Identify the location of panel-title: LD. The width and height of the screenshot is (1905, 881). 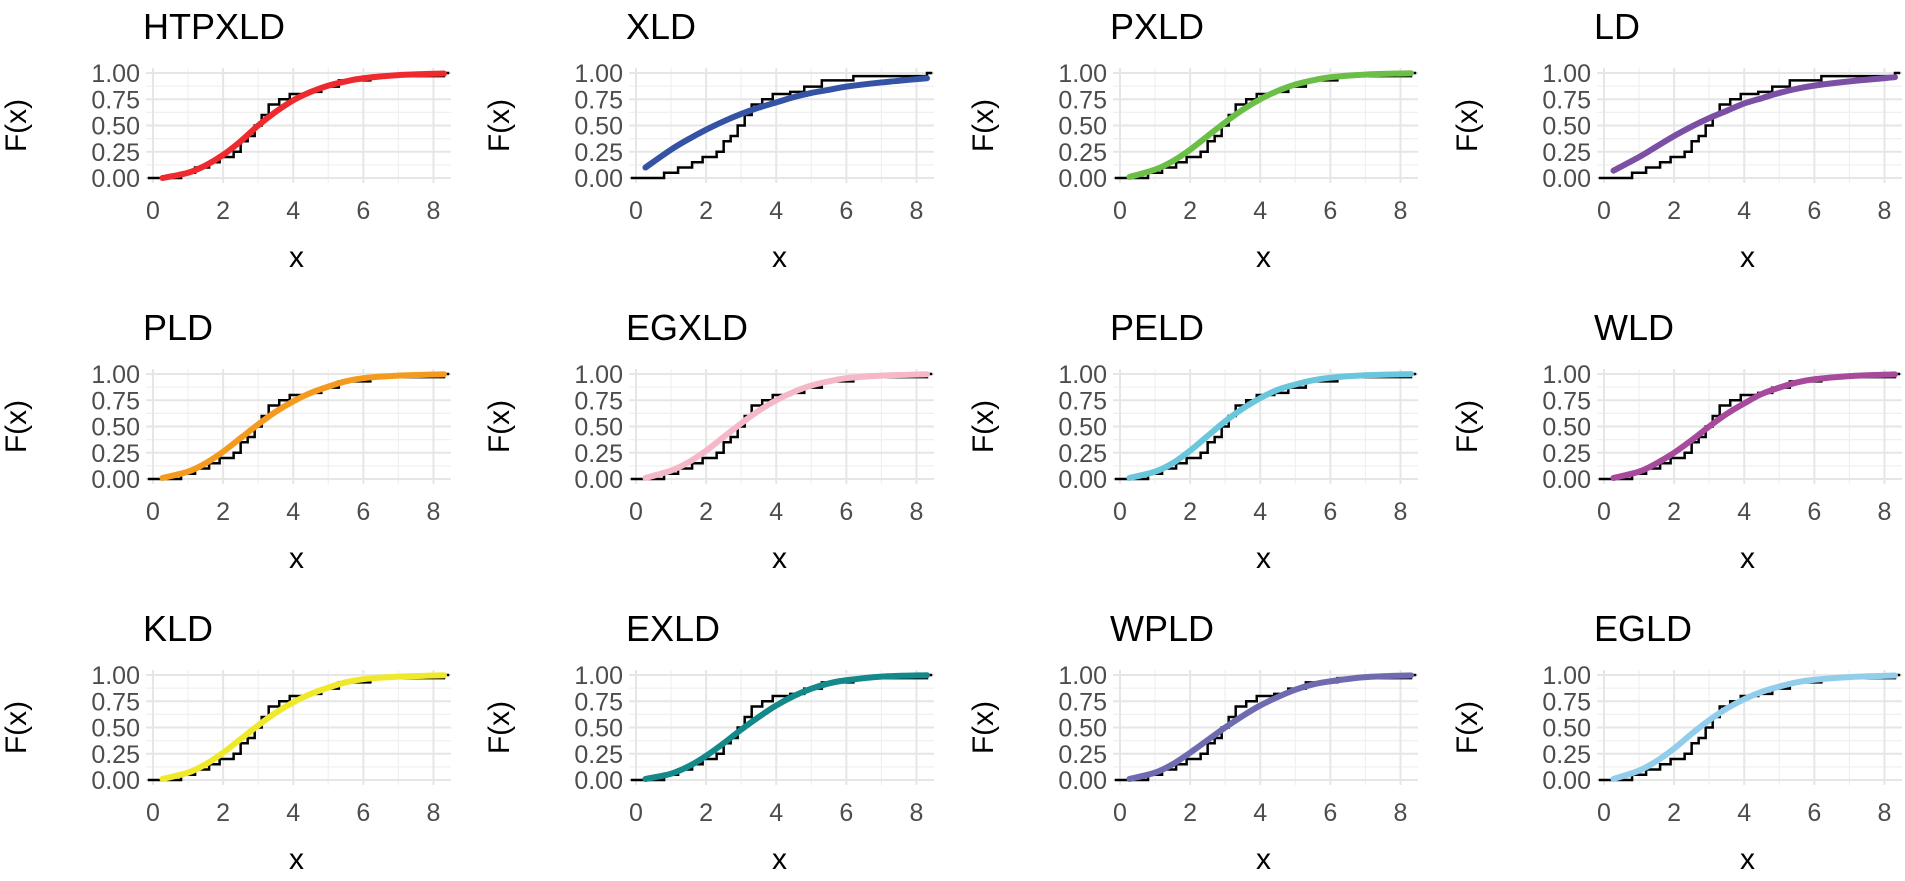
(1617, 26).